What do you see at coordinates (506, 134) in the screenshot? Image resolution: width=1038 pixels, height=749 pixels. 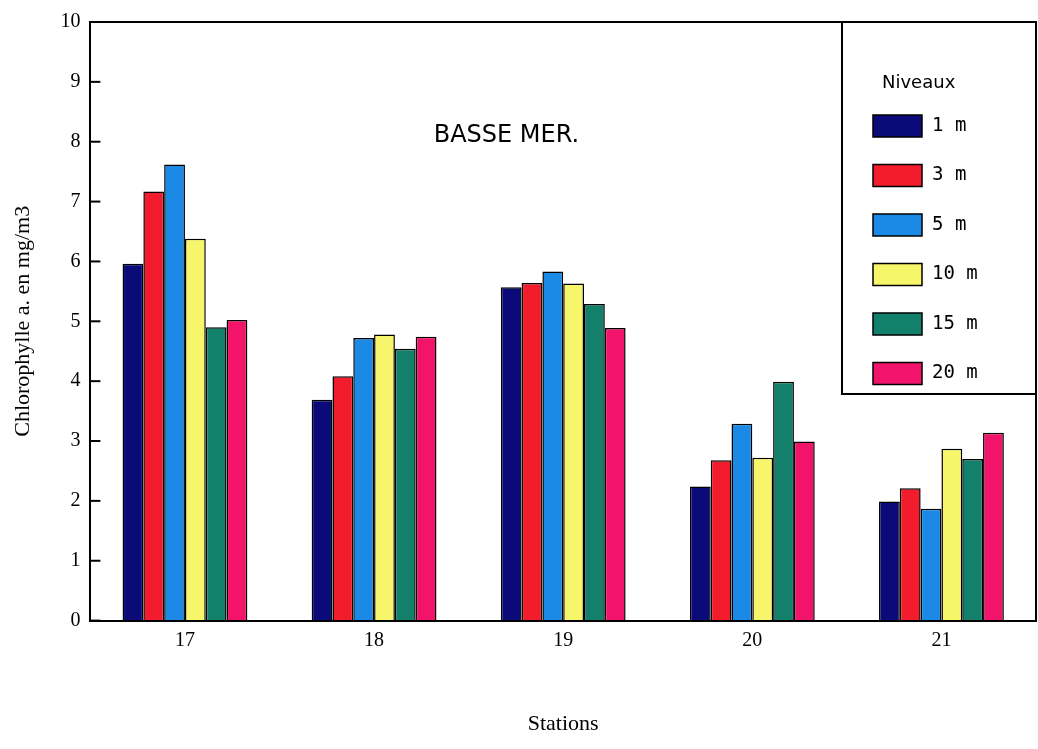 I see `text: BASSE MER.` at bounding box center [506, 134].